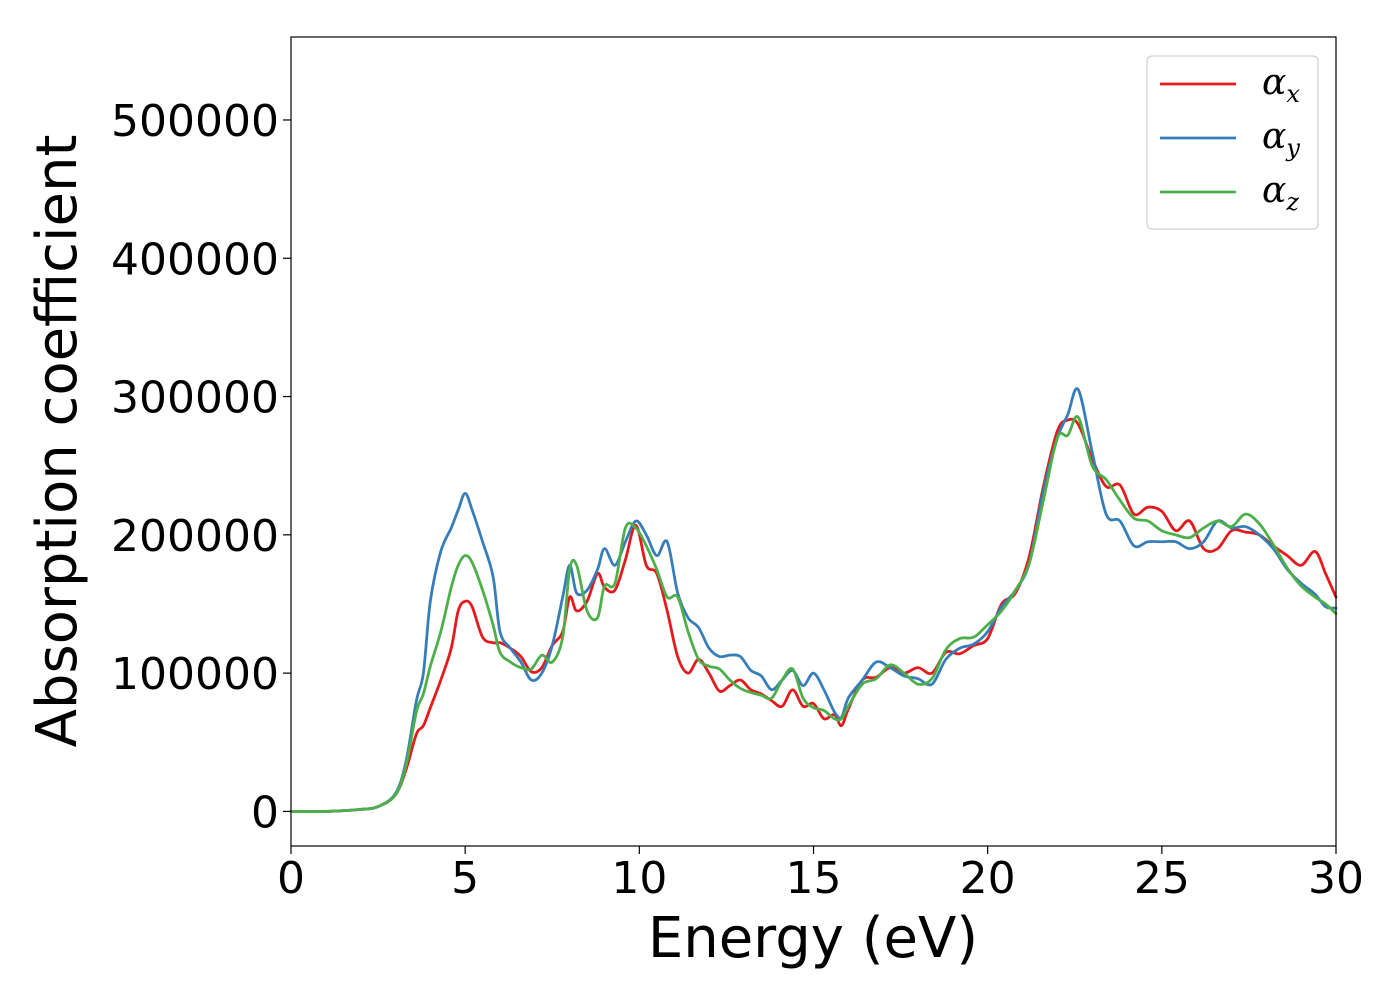 This screenshot has width=1400, height=1000. I want to click on x-axis-label: Energy (eV), so click(813, 938).